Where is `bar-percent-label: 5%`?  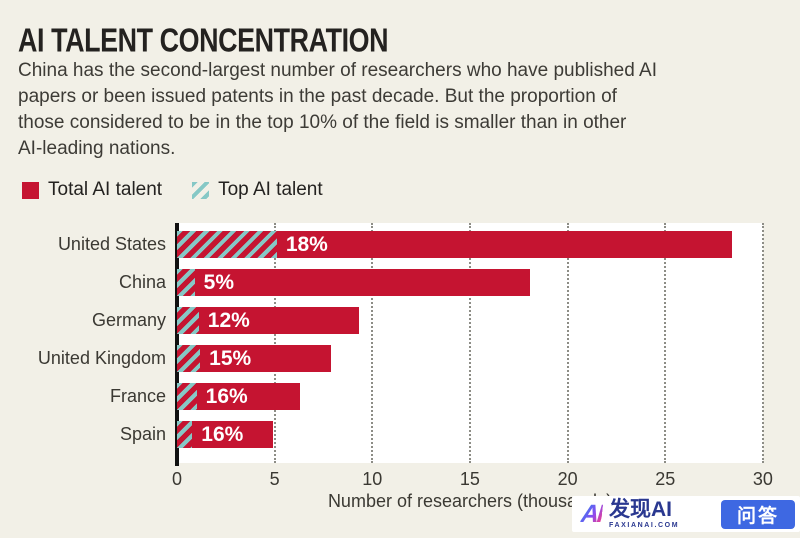
bar-percent-label: 5% is located at coordinates (219, 282).